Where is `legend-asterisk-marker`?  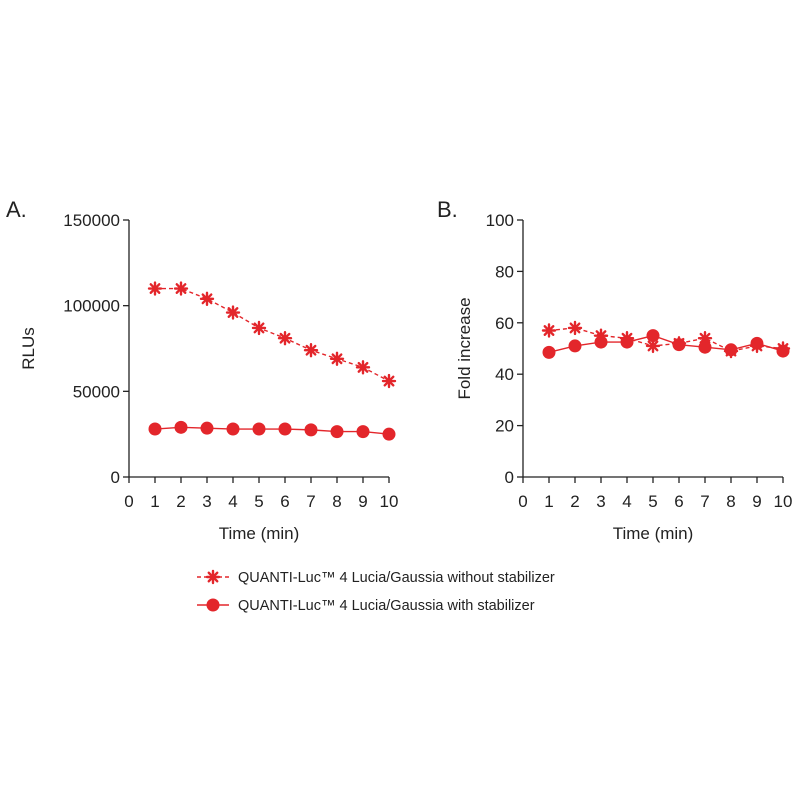
legend-asterisk-marker is located at coordinates (213, 577).